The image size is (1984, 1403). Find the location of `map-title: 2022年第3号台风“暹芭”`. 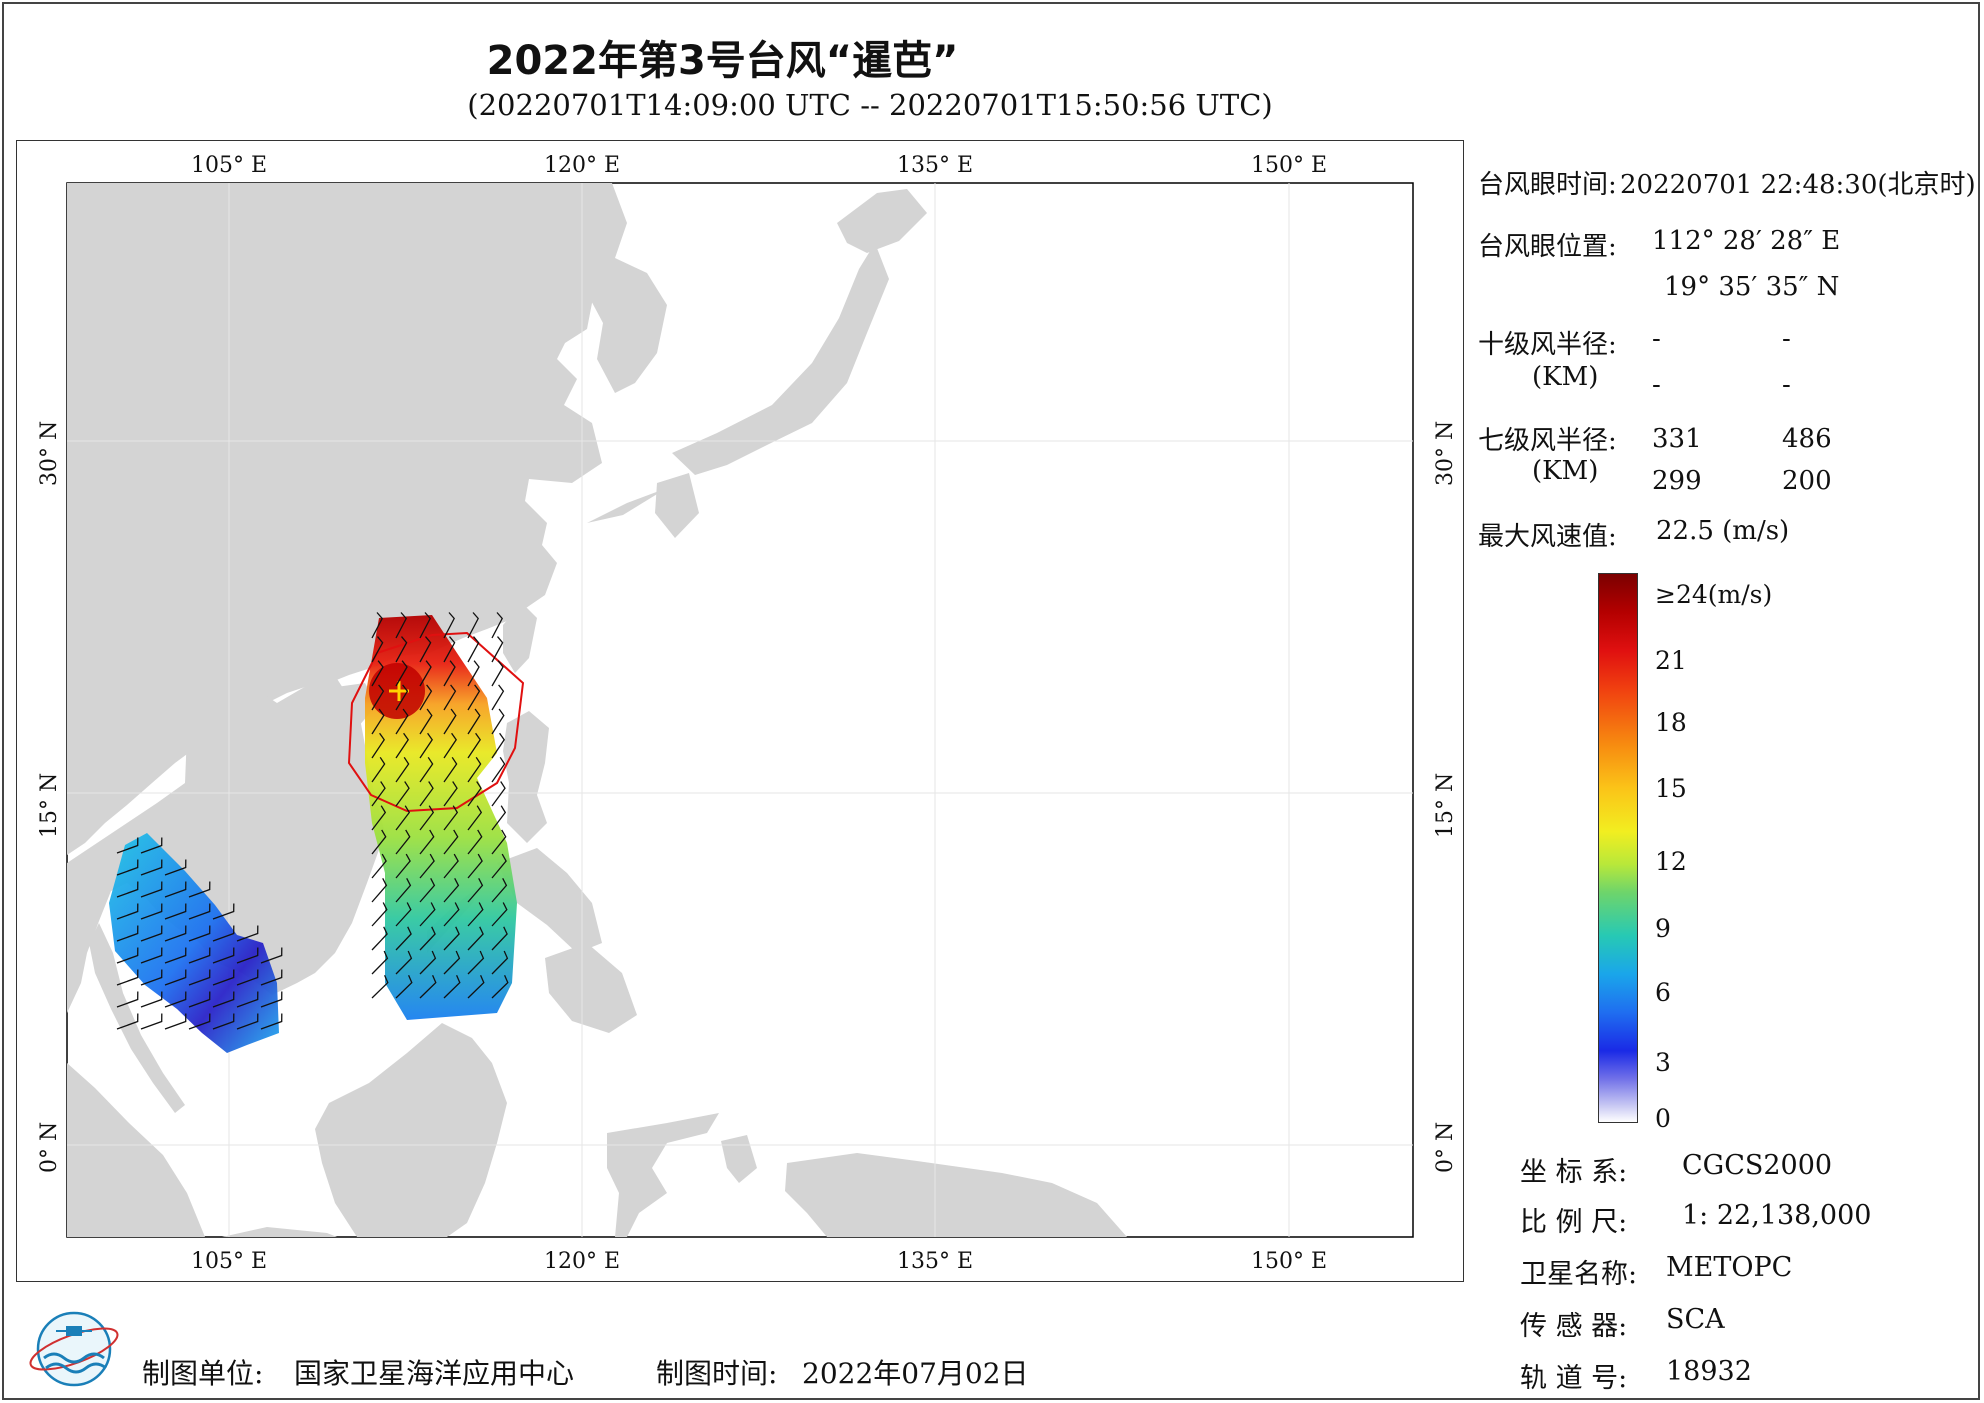

map-title: 2022年第3号台风“暹芭” is located at coordinates (722, 61).